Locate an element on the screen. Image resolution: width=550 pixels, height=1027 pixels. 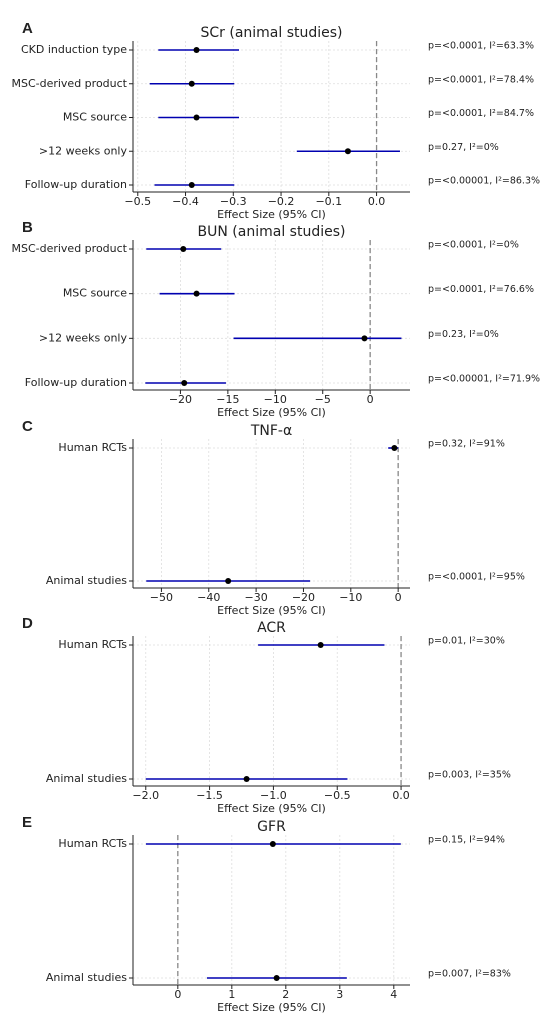
annotation: p=<0.00001, I²=71.9% is located at coordinates (484, 379).